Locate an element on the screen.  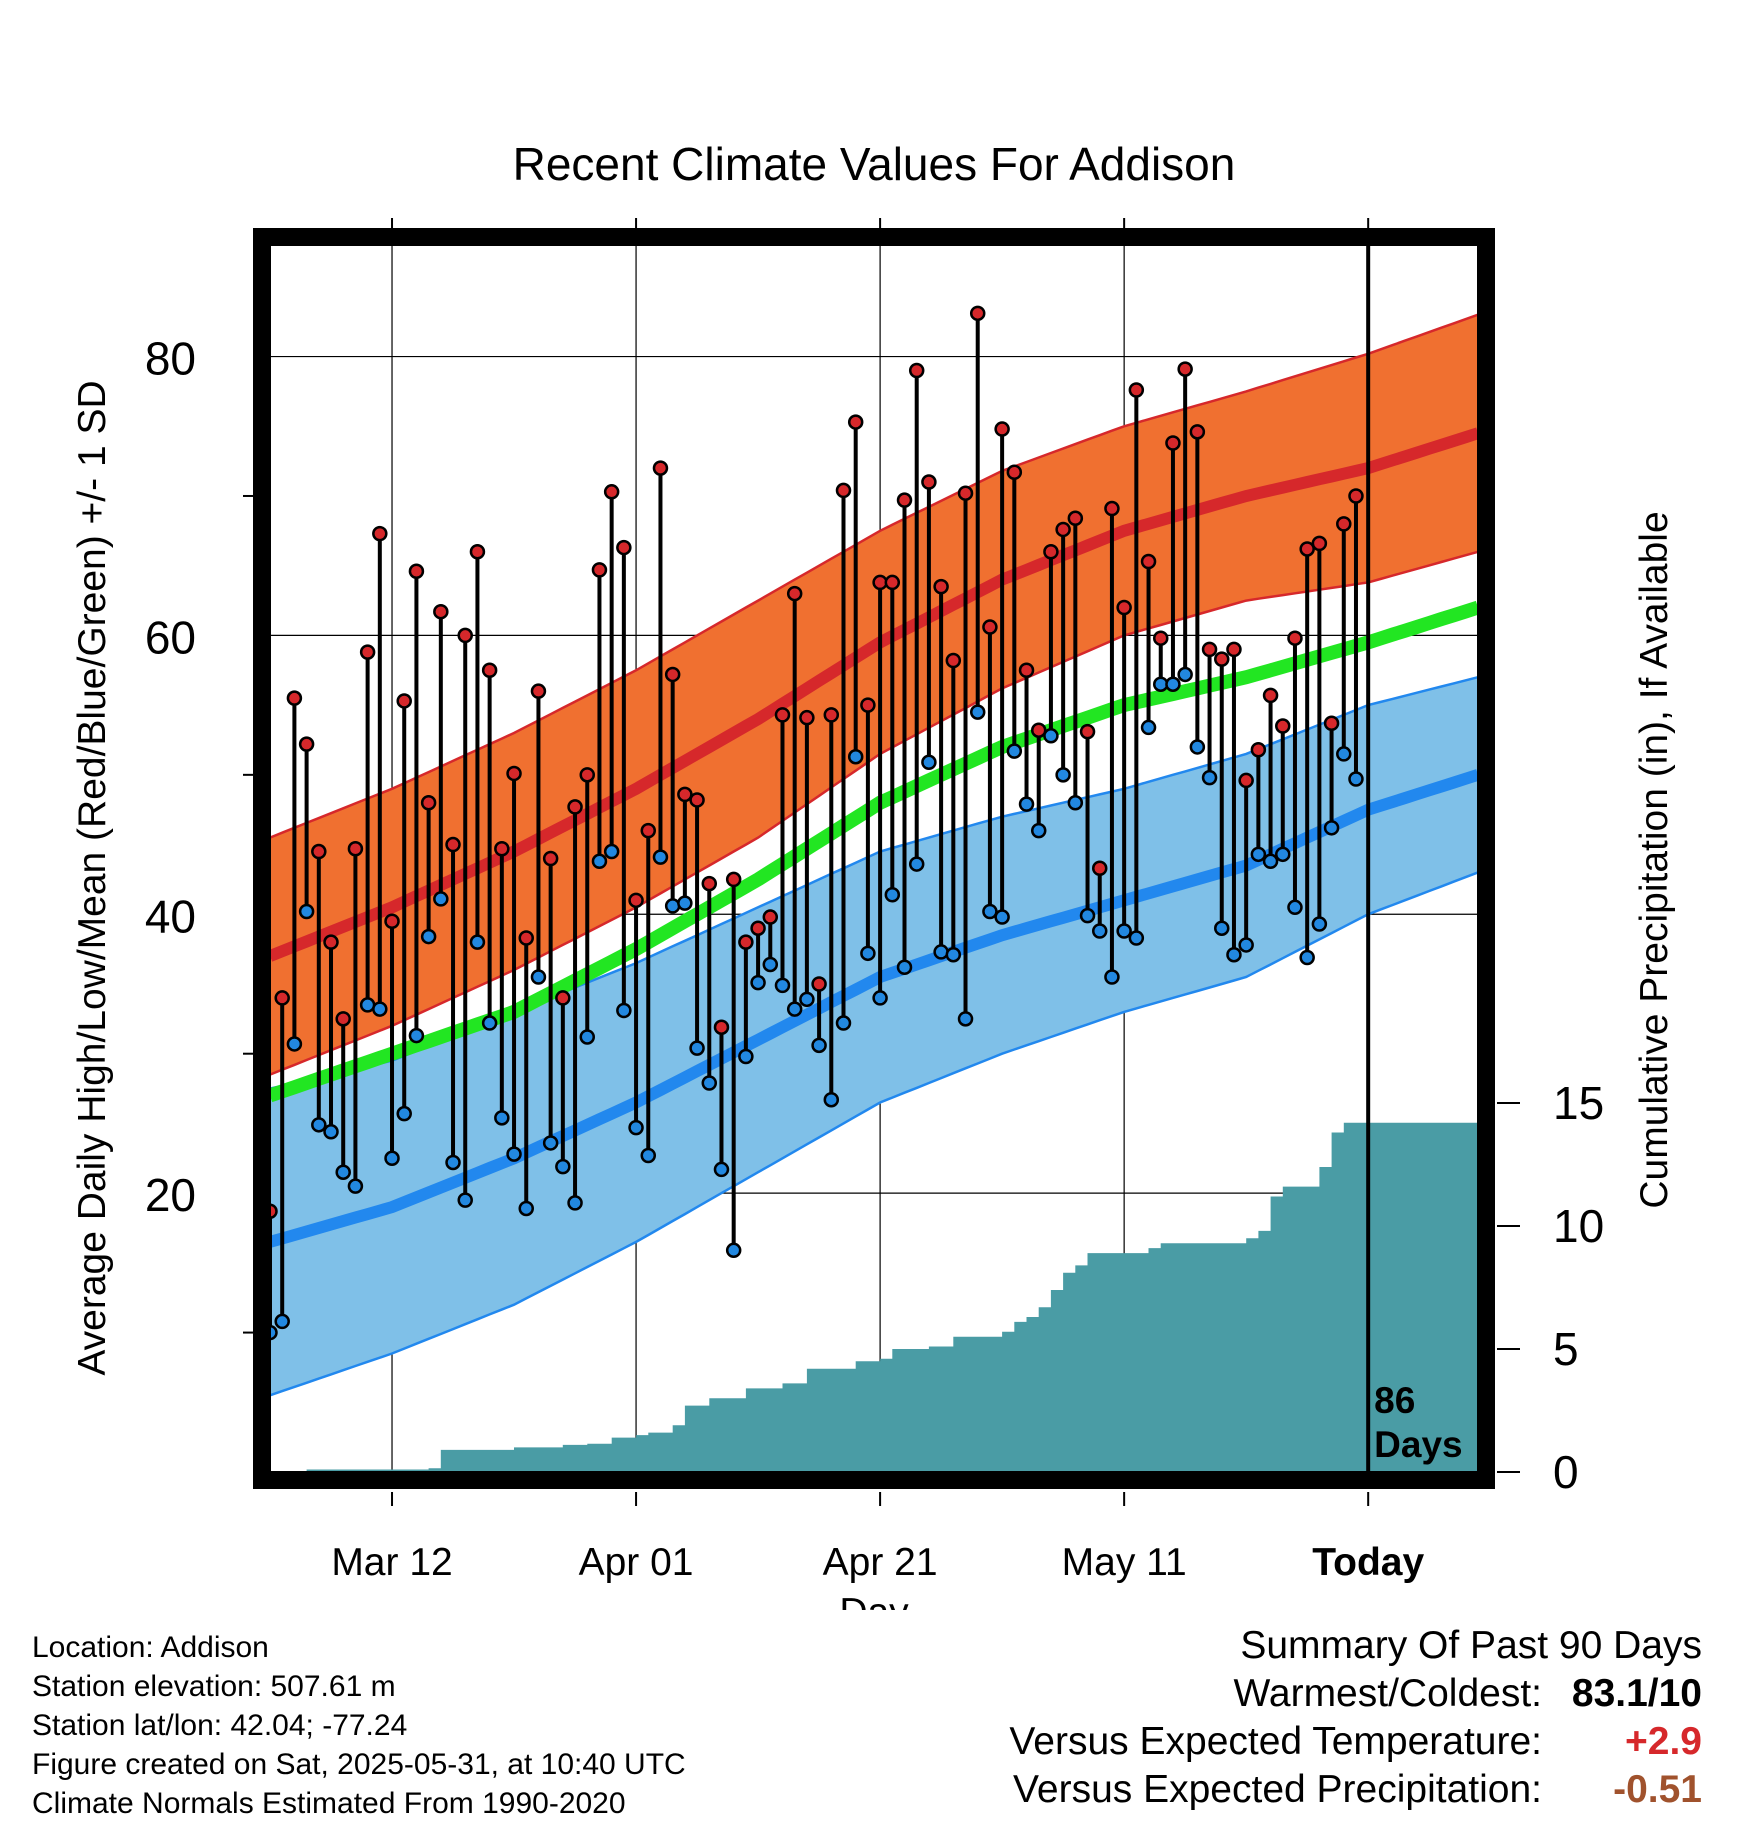
y-tick-label: 80 is located at coordinates (170, 359).